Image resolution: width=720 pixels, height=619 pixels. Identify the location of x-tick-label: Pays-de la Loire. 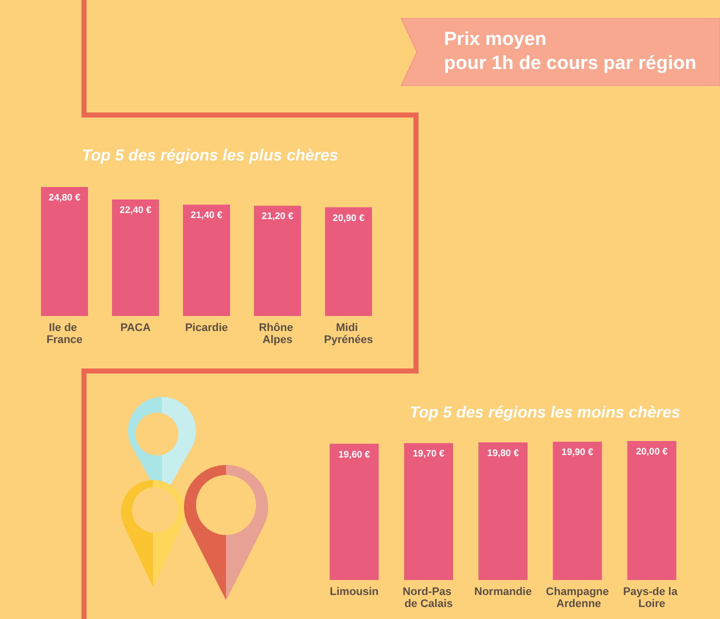
(652, 598).